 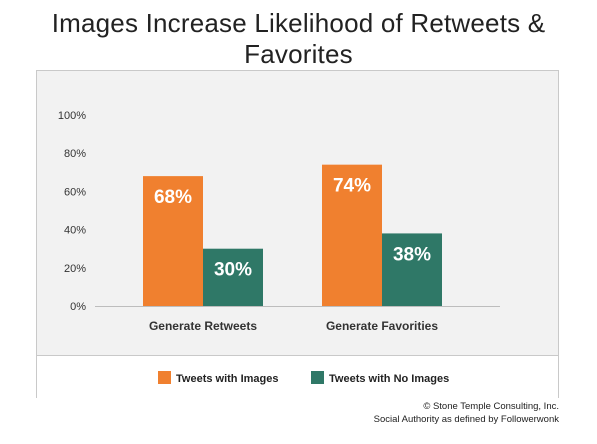 What do you see at coordinates (78, 307) in the screenshot?
I see `y-tick-label: 0%` at bounding box center [78, 307].